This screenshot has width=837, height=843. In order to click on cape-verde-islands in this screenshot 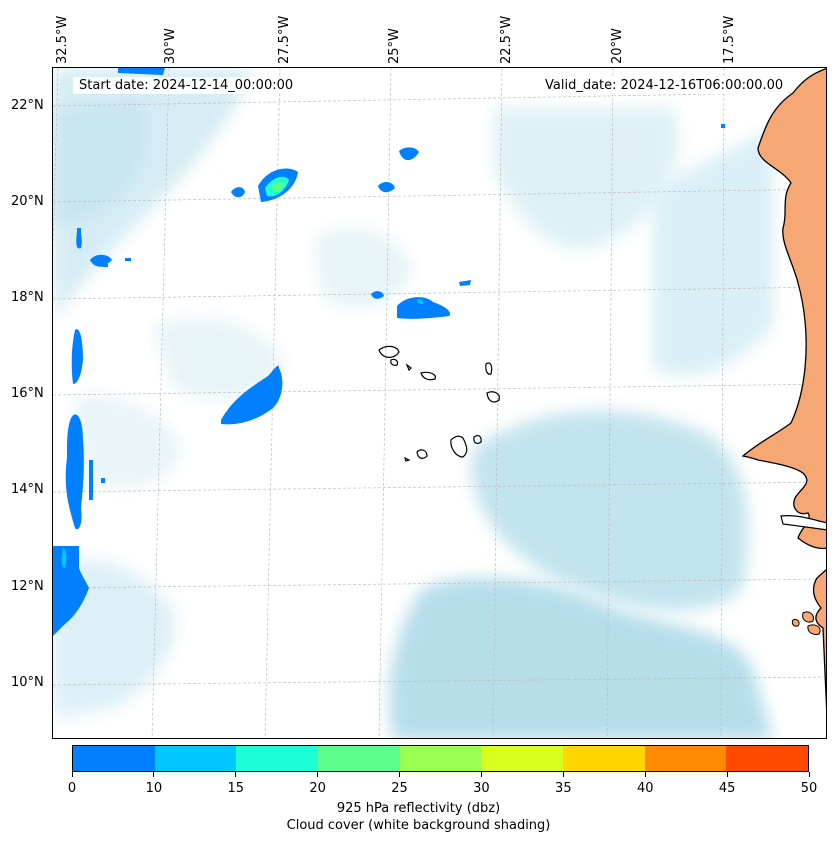, I will do `click(439, 403)`.